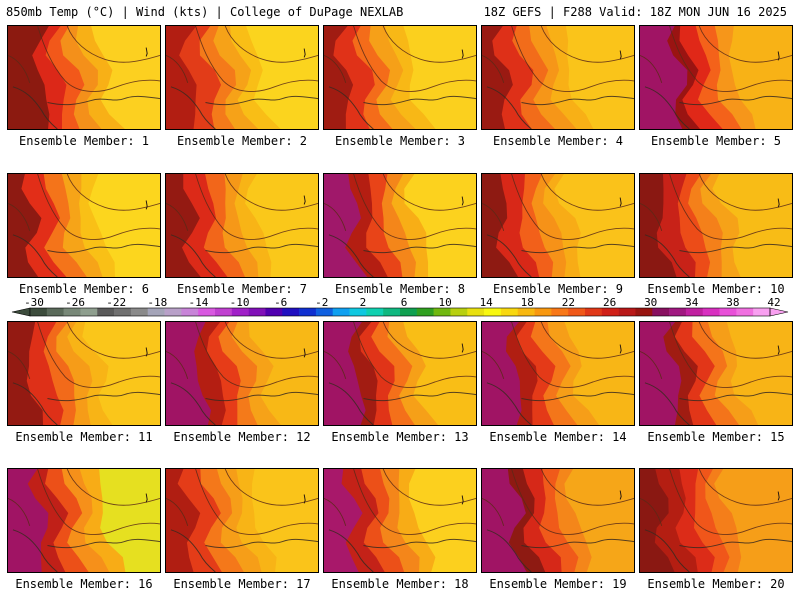  Describe the element at coordinates (558, 437) in the screenshot. I see `ensemble-member-label: Ensemble Member: 14` at that location.